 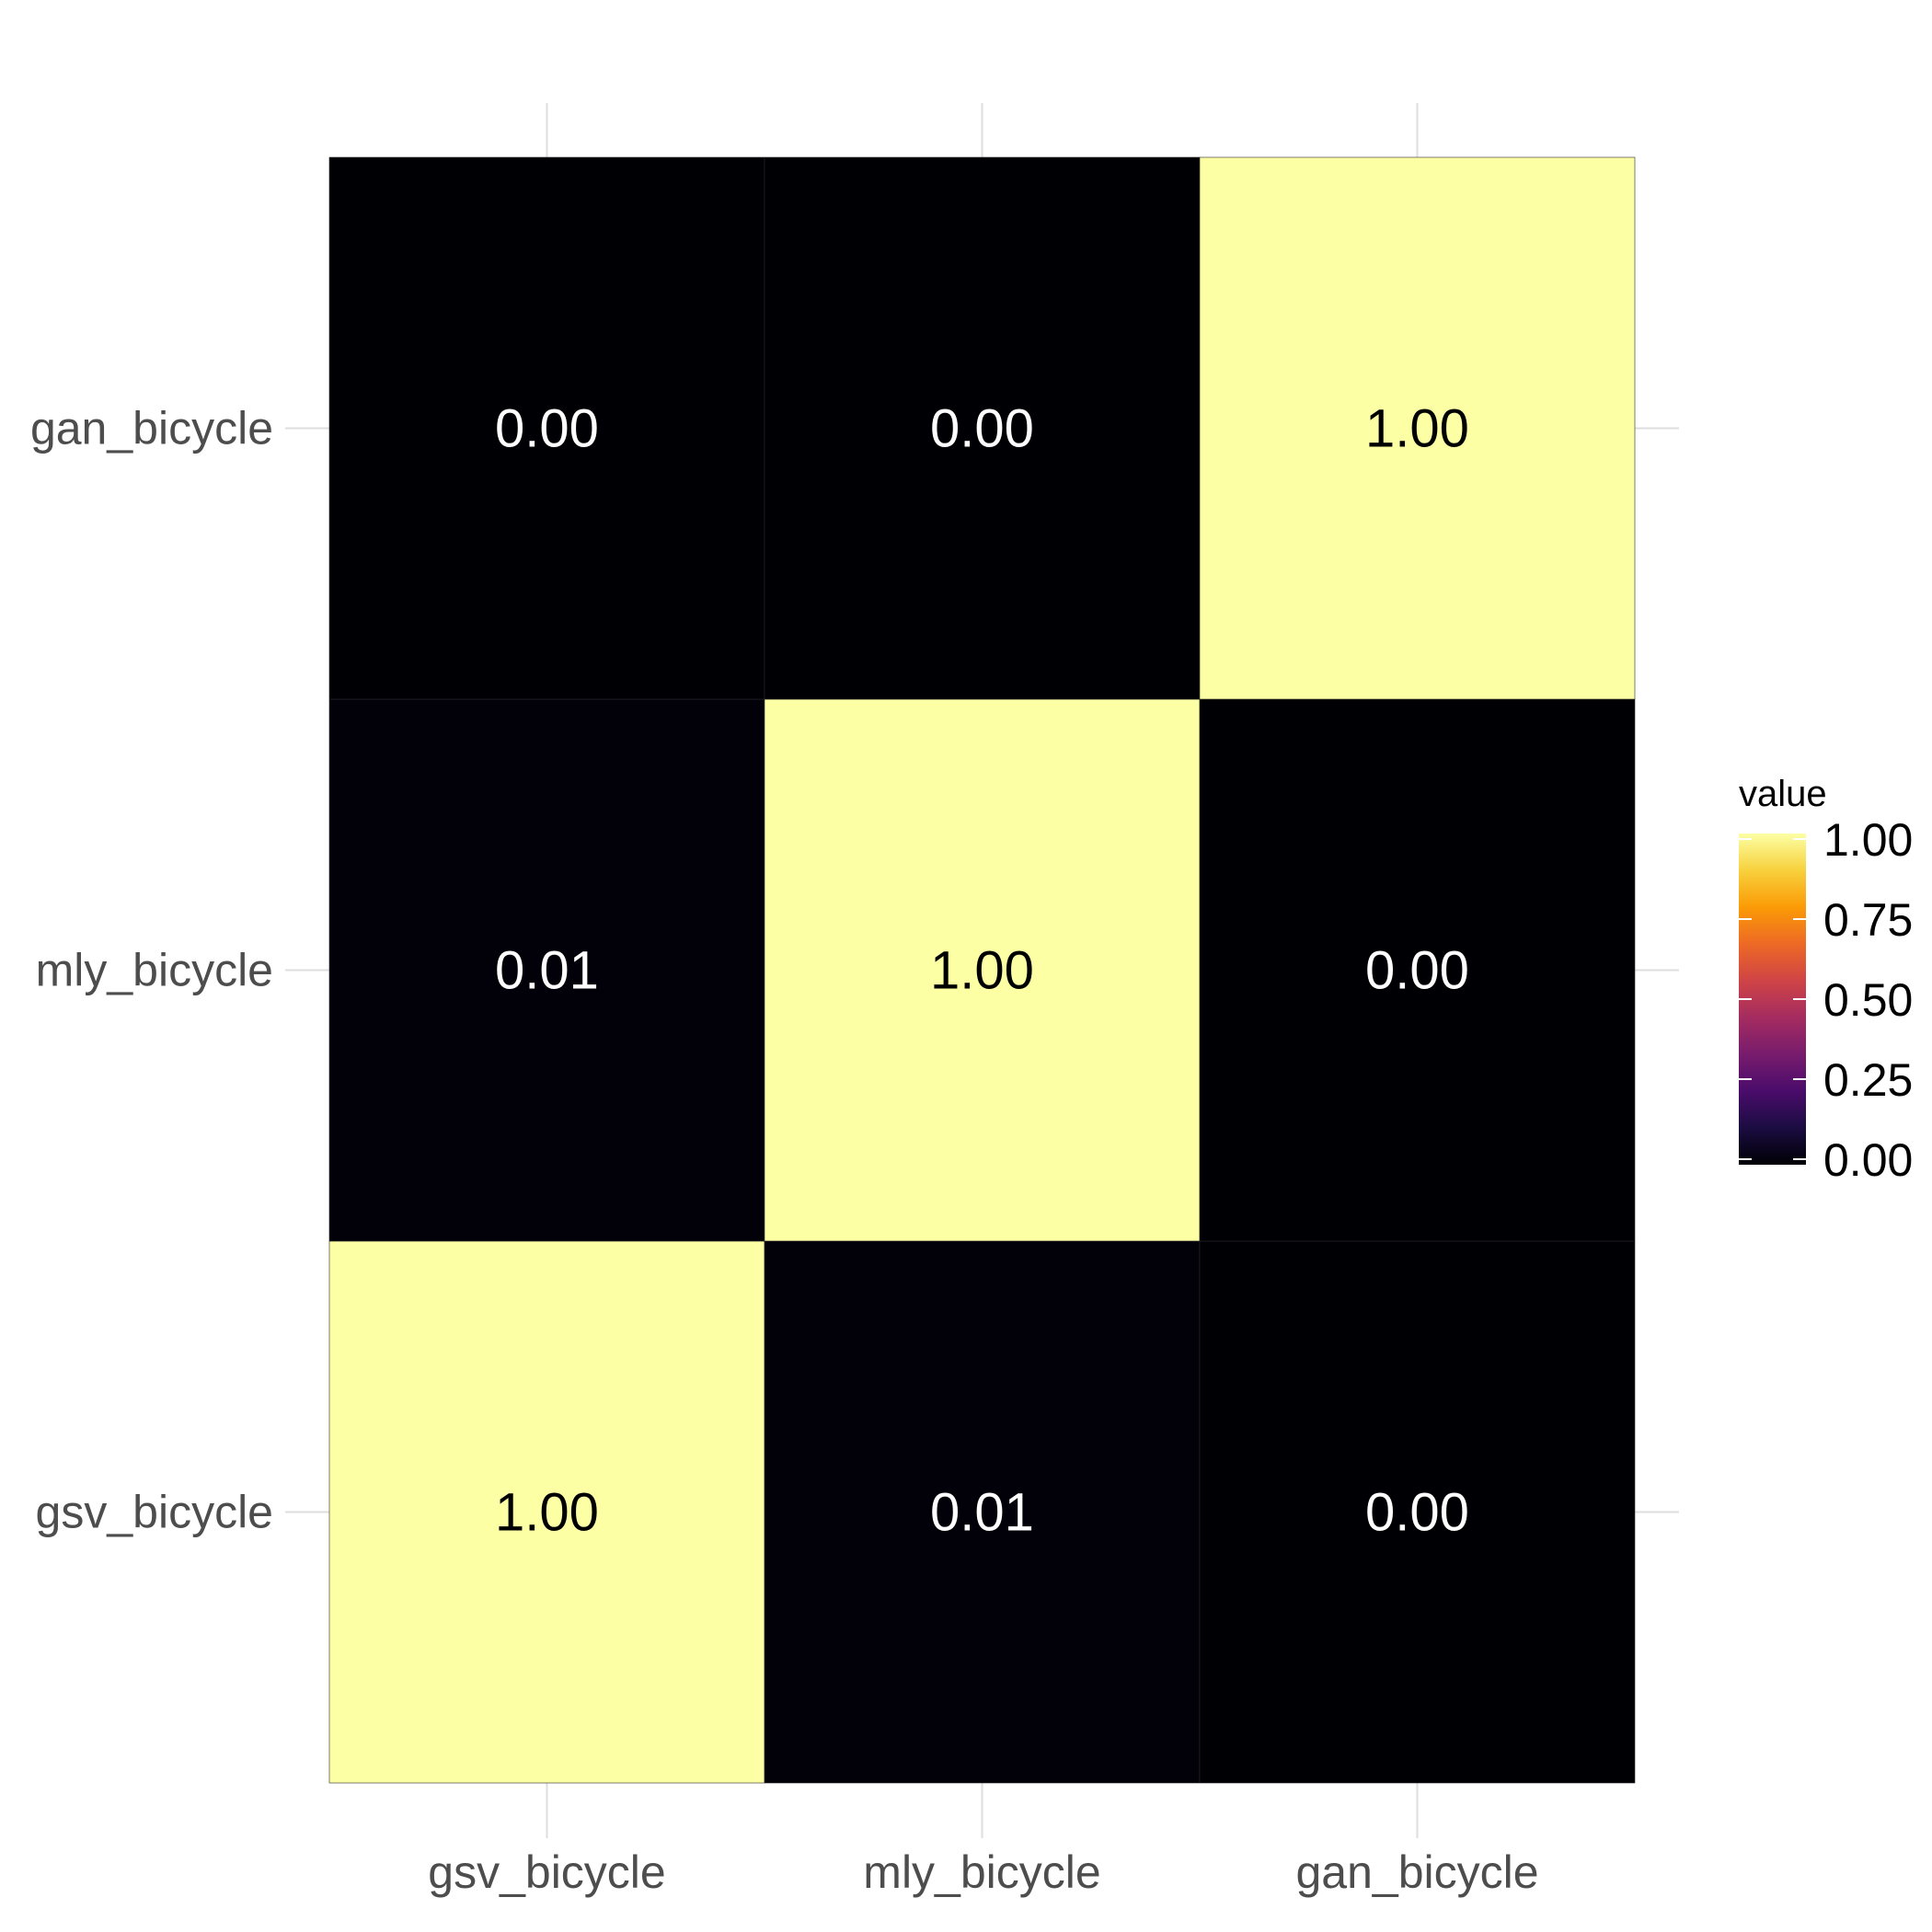 What do you see at coordinates (1416, 1872) in the screenshot?
I see `x-tick-label: gan_bicycle` at bounding box center [1416, 1872].